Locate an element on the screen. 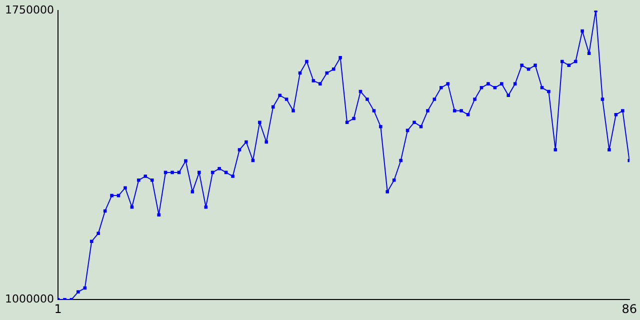 Image resolution: width=640 pixels, height=320 pixels. x-tick-label: 86 is located at coordinates (630, 309).